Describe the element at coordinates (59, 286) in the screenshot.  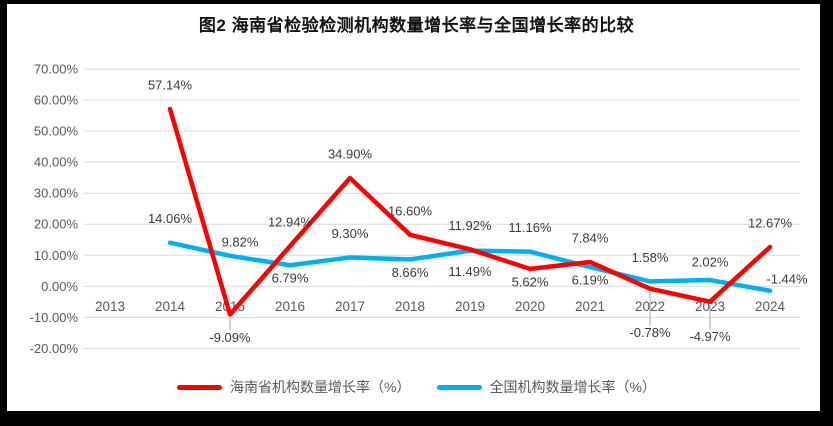
I see `y-axis-tick-label: 0.00%` at that location.